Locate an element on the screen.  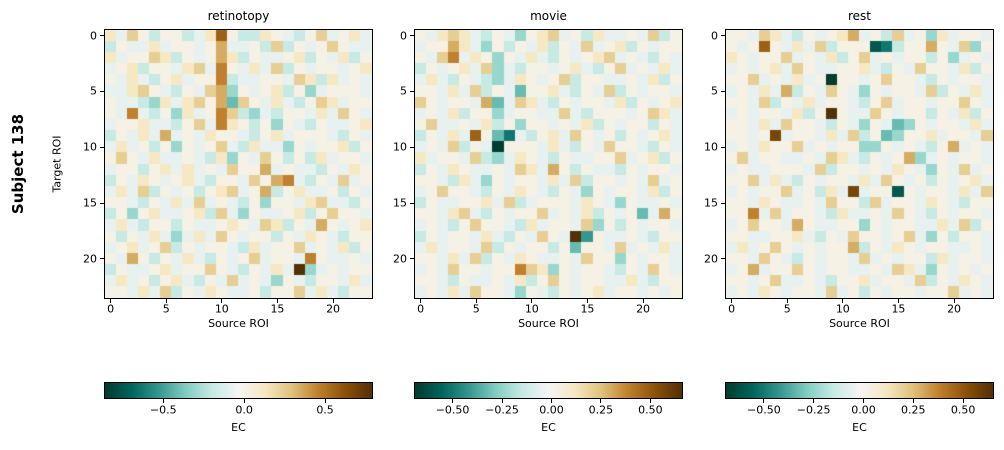
colorbar-movie is located at coordinates (548, 390).